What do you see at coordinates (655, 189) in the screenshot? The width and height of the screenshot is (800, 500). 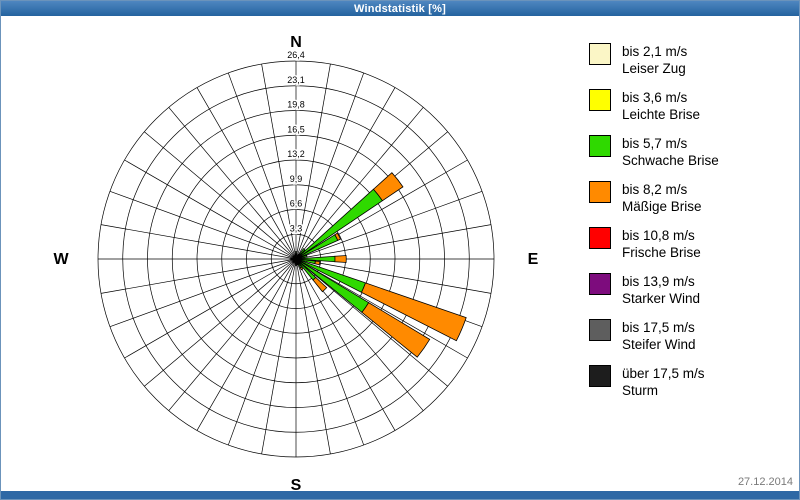 I see `legend-speed-label: bis 8,2 m/s` at bounding box center [655, 189].